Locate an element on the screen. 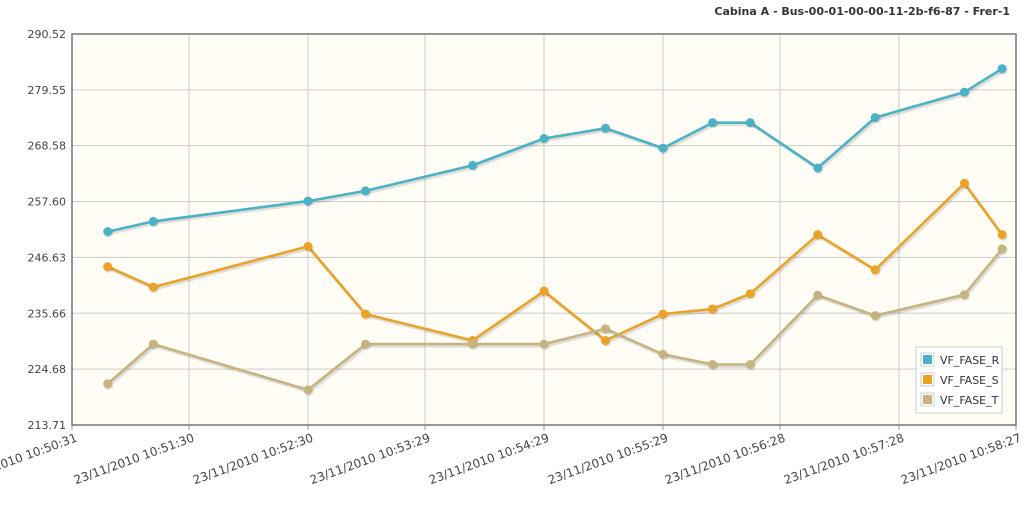  legend: VF_FASE_R VF_FASE_S VF_FASE_T is located at coordinates (959, 380).